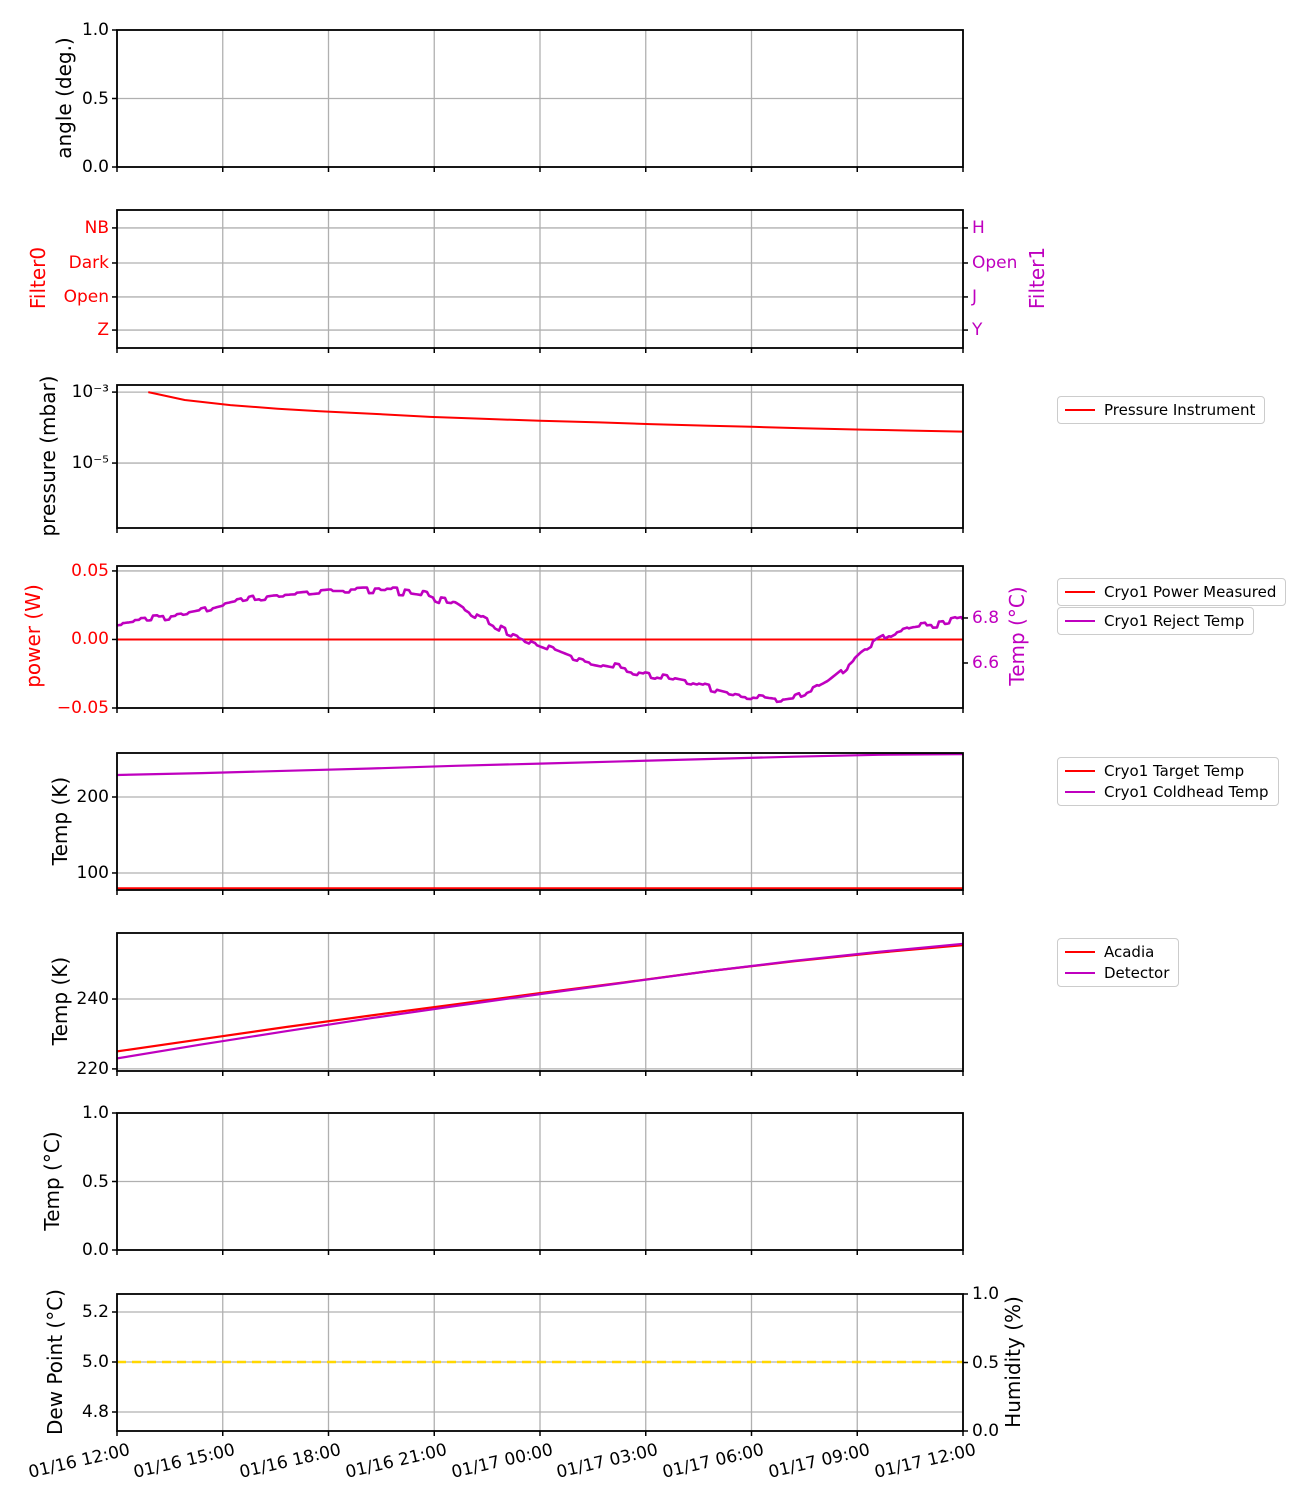 The image size is (1300, 1500). I want to click on ytick-label-r-filters-2: J, so click(975, 296).